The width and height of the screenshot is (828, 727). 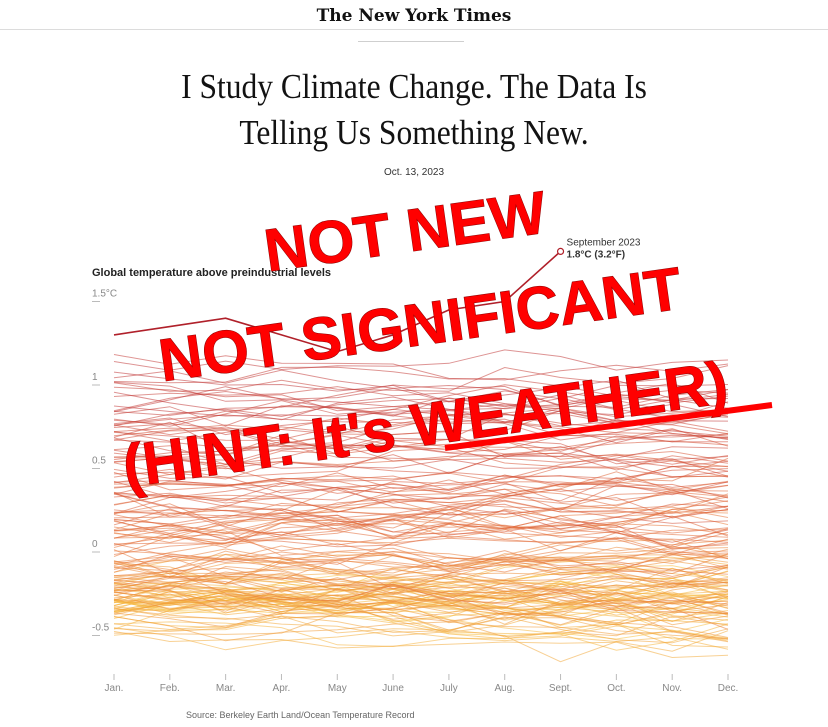 What do you see at coordinates (414, 132) in the screenshot?
I see `headline-line-2: Telling Us Something New.` at bounding box center [414, 132].